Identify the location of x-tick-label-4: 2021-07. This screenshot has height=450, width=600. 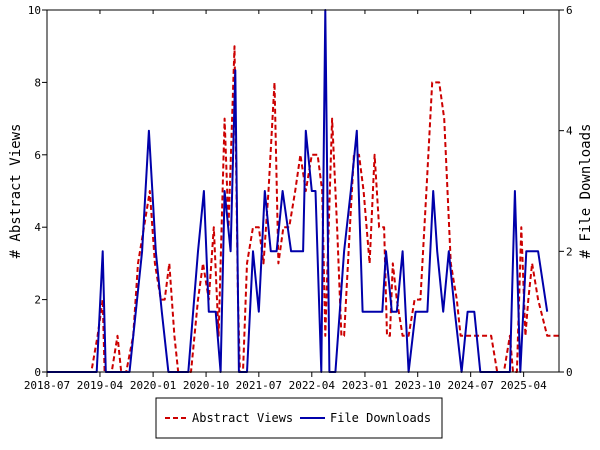
(259, 385).